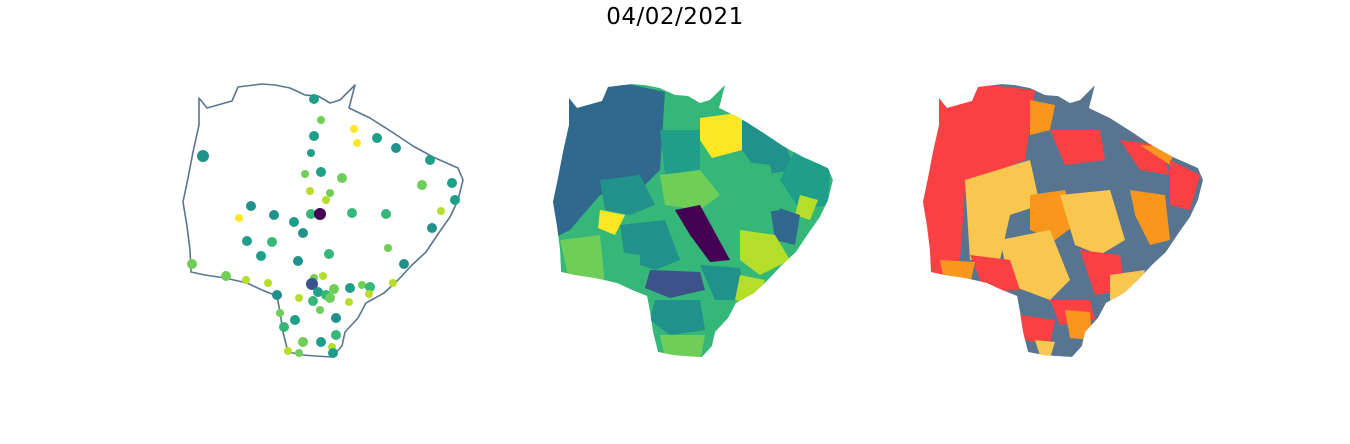 Image resolution: width=1350 pixels, height=444 pixels. Describe the element at coordinates (323, 226) in the screenshot. I see `station-points` at that location.